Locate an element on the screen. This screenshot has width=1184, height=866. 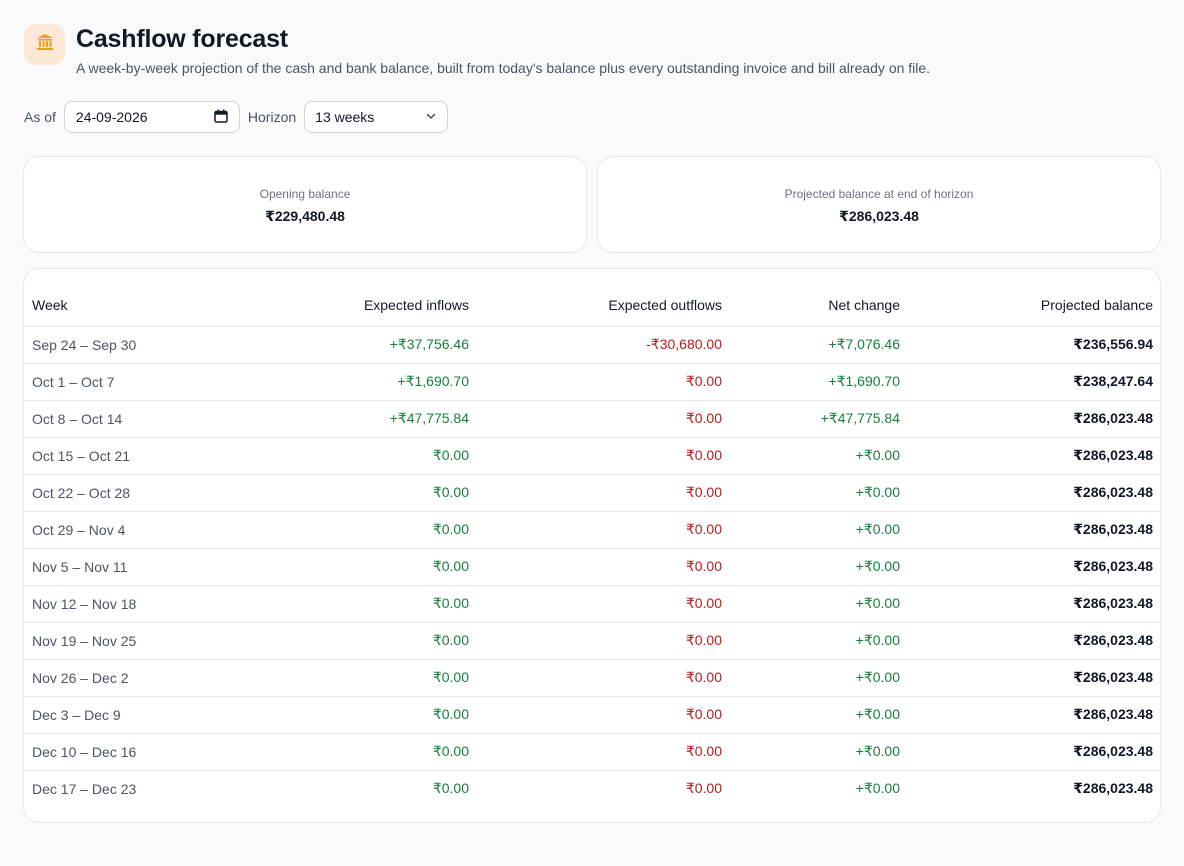
week-cell: Sep 24 – Sep 30 is located at coordinates (84, 344).